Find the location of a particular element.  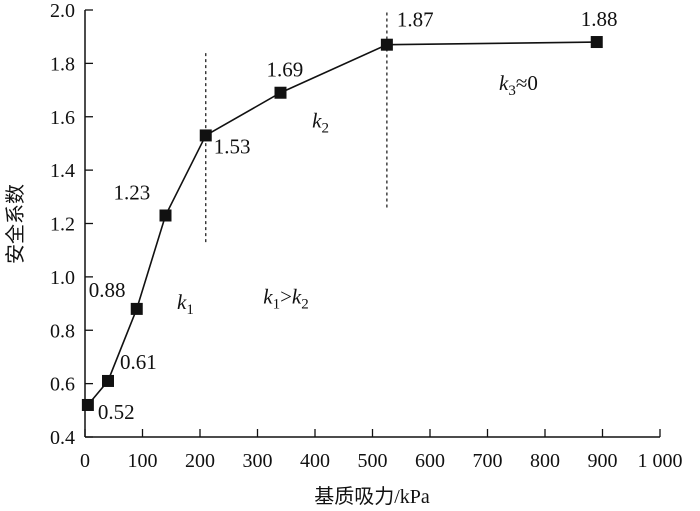

y-tick-label: 0.6 is located at coordinates (62, 385).